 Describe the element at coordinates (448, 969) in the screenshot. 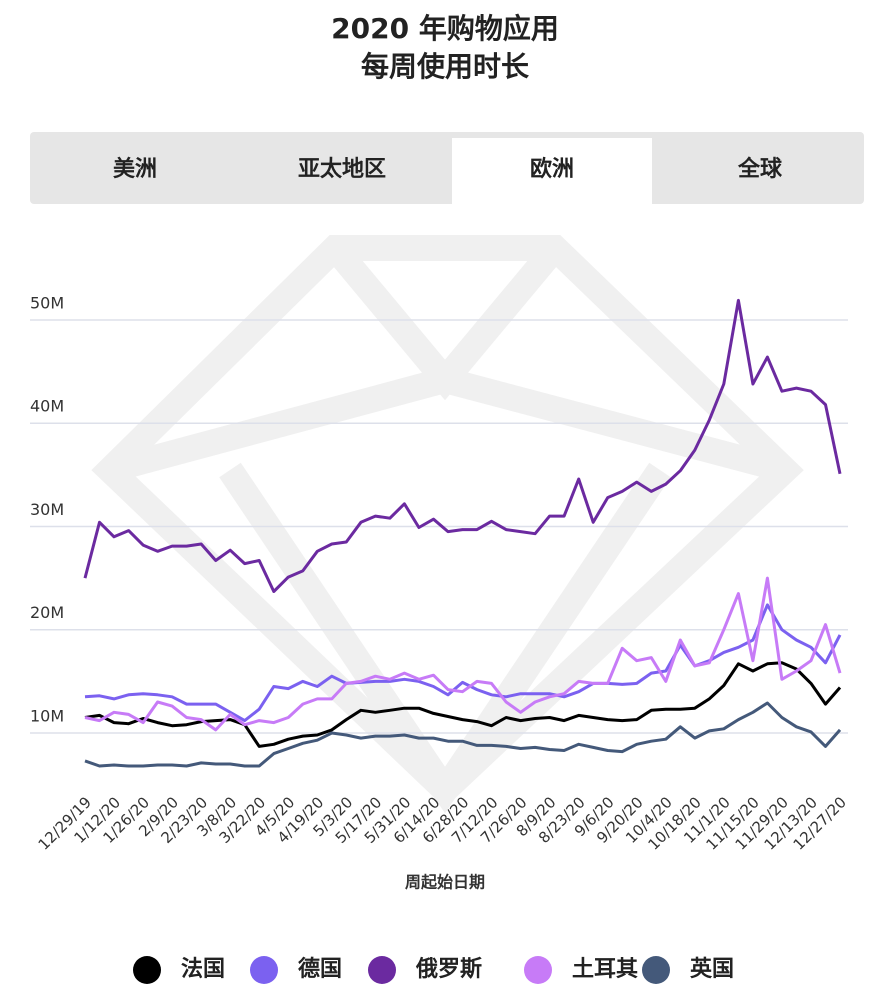

I see `legend-label: 俄罗斯` at that location.